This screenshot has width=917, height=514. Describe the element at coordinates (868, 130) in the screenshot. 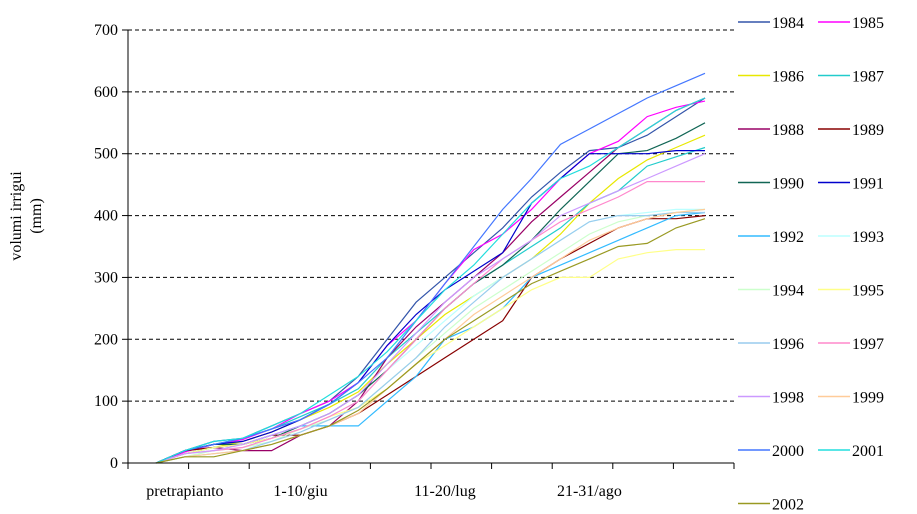

I see `legend-label-1989: 1989` at that location.